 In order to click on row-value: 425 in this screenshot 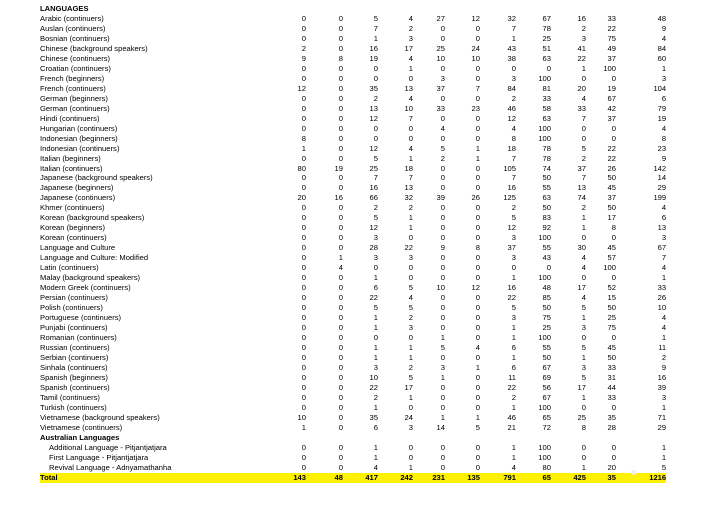, I will do `click(568, 477)`.